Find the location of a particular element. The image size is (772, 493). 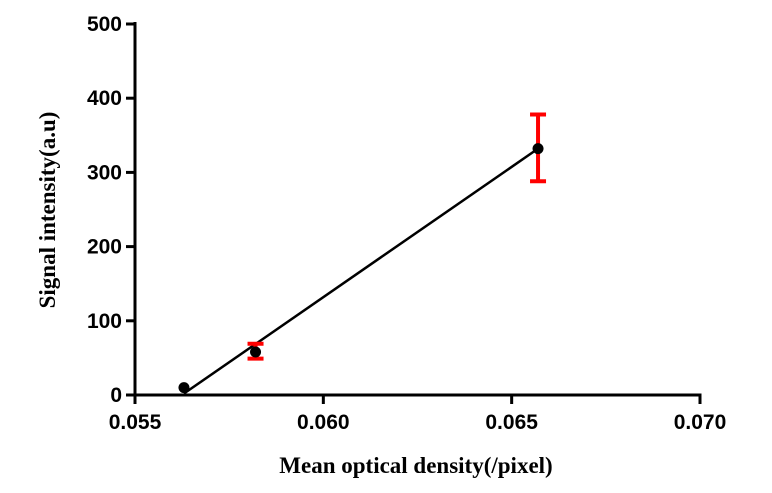

y-tick-label: 500 is located at coordinates (104, 24).